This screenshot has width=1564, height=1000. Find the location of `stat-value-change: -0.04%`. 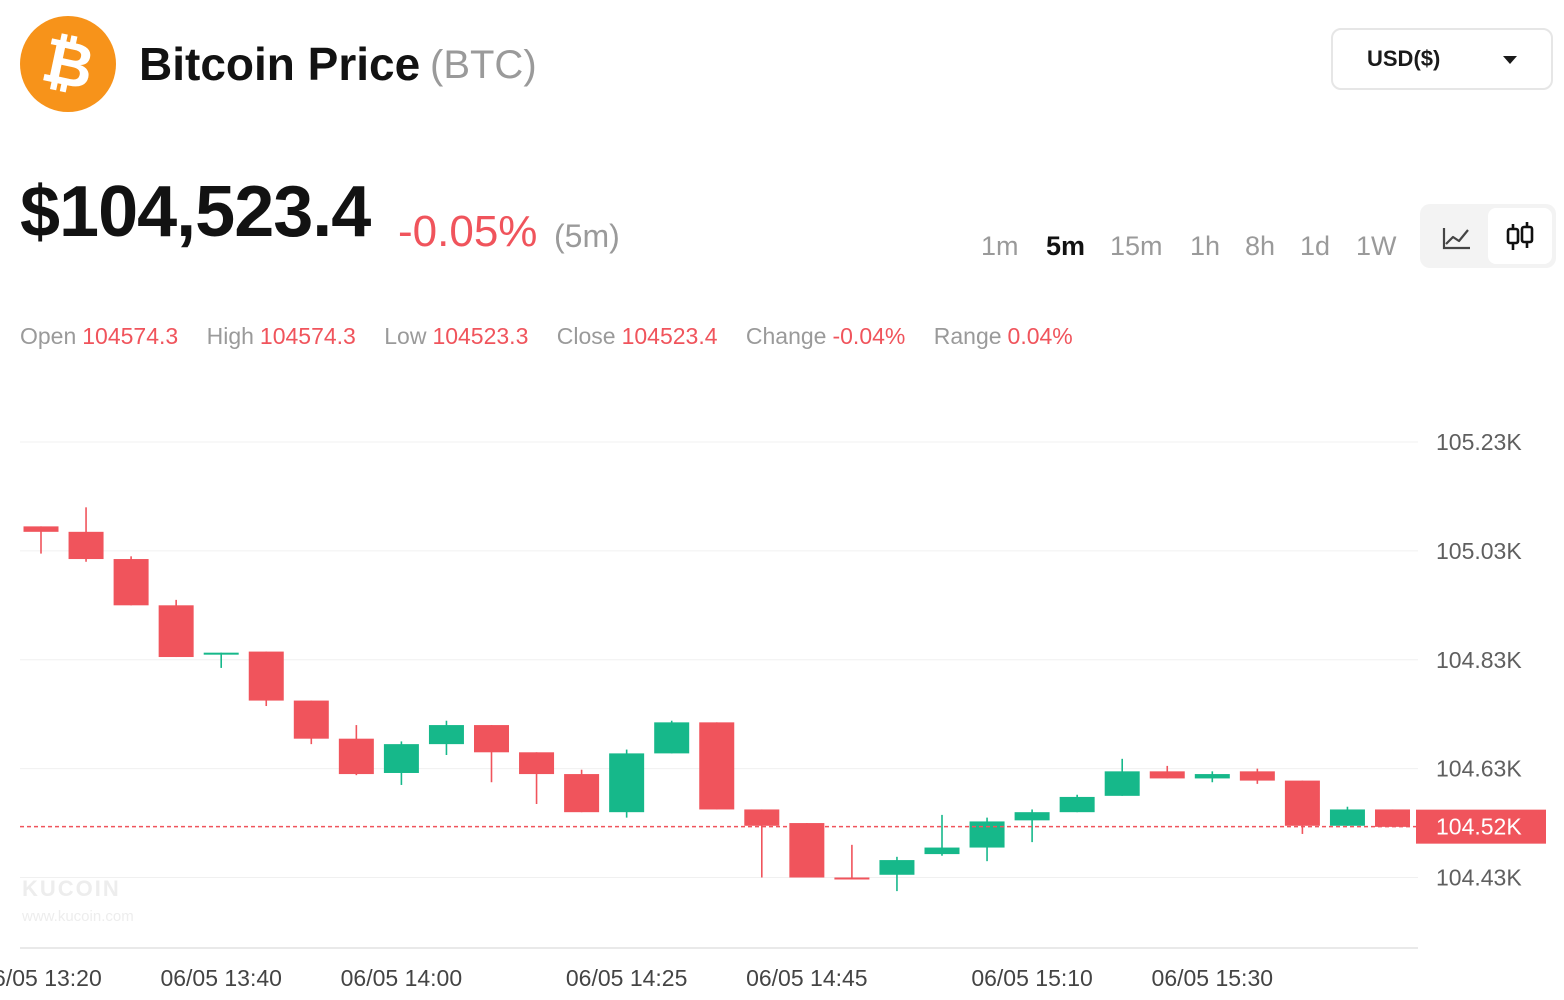

stat-value-change: -0.04% is located at coordinates (869, 336).